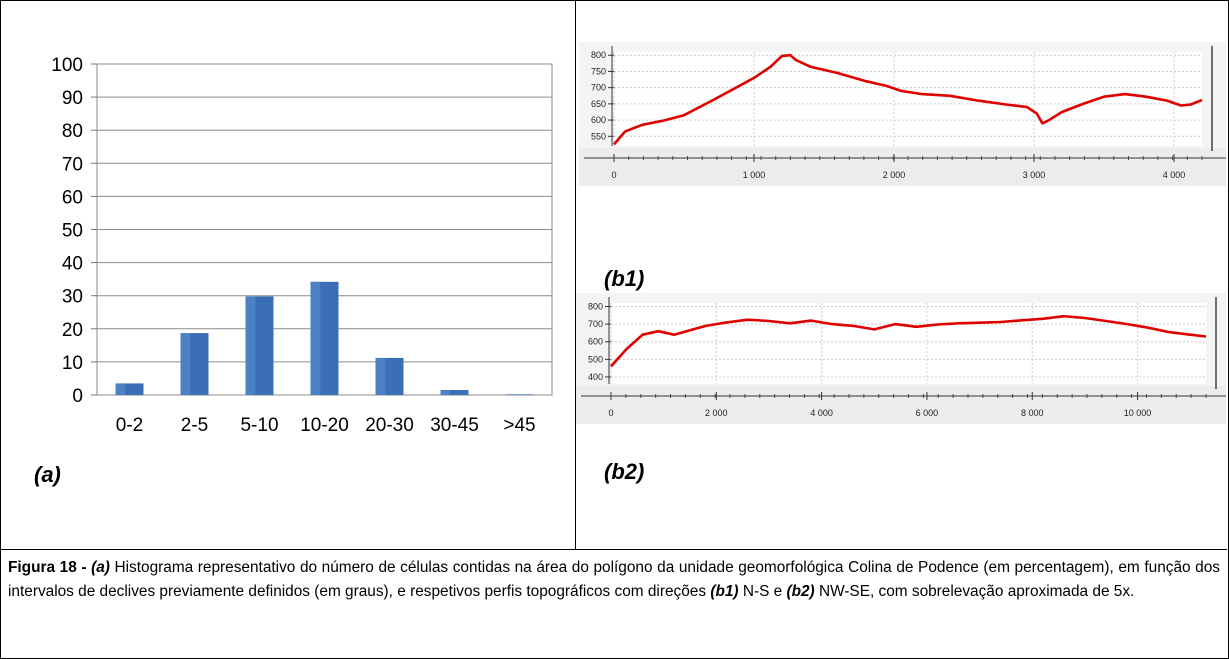 The height and width of the screenshot is (659, 1229). Describe the element at coordinates (1138, 413) in the screenshot. I see `x-tick-label: 10 000` at that location.